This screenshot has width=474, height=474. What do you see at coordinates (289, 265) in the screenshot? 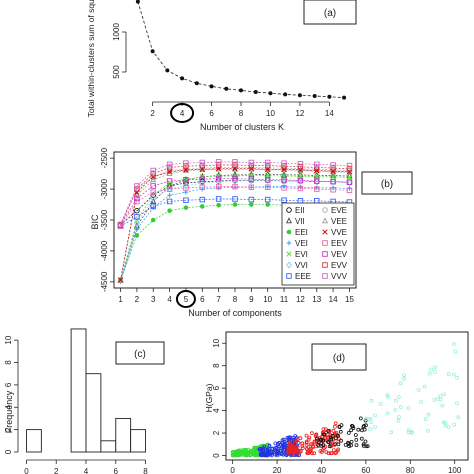
I see `panel-b-legend-marker-vvi` at bounding box center [289, 265].